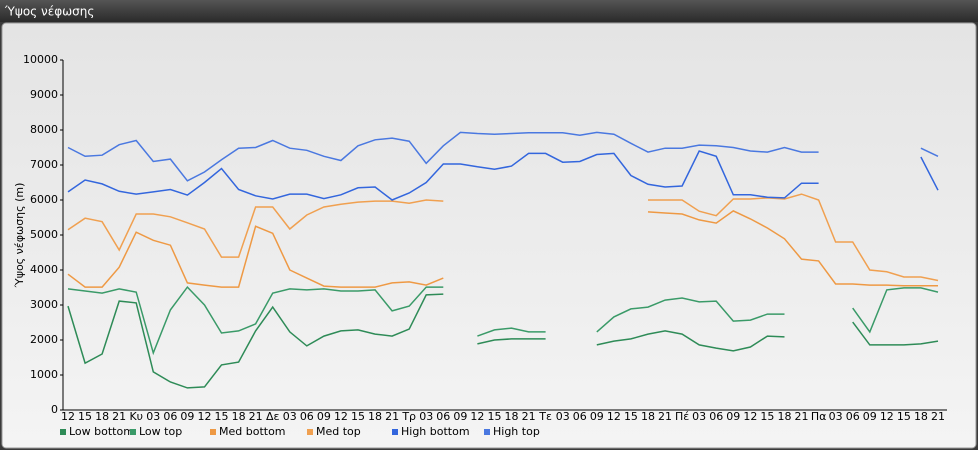 The height and width of the screenshot is (450, 978). I want to click on legend-label: Med top, so click(338, 431).